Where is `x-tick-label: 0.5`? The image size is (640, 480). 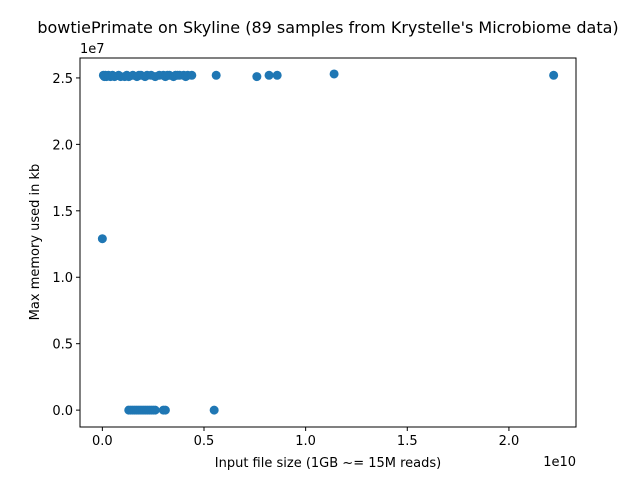
x-tick-label: 0.5 is located at coordinates (204, 441).